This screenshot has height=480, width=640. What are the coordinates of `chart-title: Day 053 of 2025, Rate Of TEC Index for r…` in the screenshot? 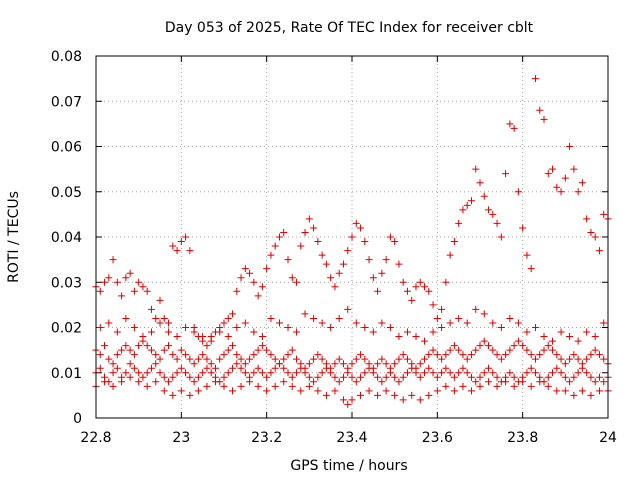 It's located at (349, 28).